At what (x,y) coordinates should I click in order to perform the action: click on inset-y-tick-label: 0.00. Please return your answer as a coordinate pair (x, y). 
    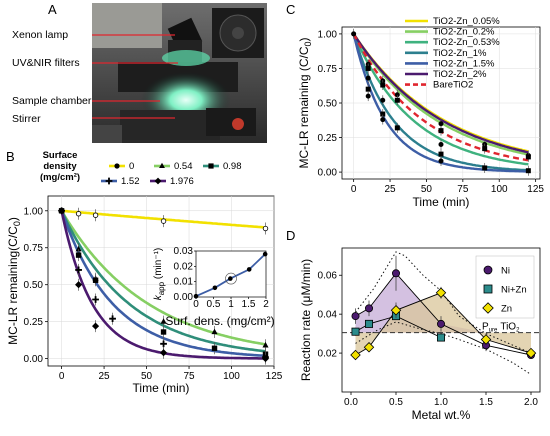
    Looking at the image, I should click on (184, 297).